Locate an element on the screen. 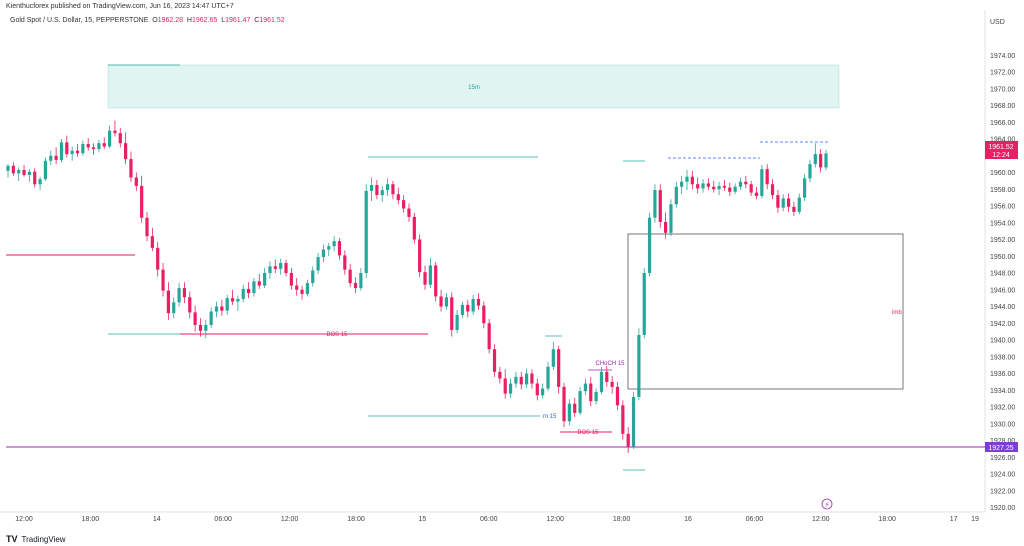 The height and width of the screenshot is (546, 1024). imbalance-box is located at coordinates (765, 311).